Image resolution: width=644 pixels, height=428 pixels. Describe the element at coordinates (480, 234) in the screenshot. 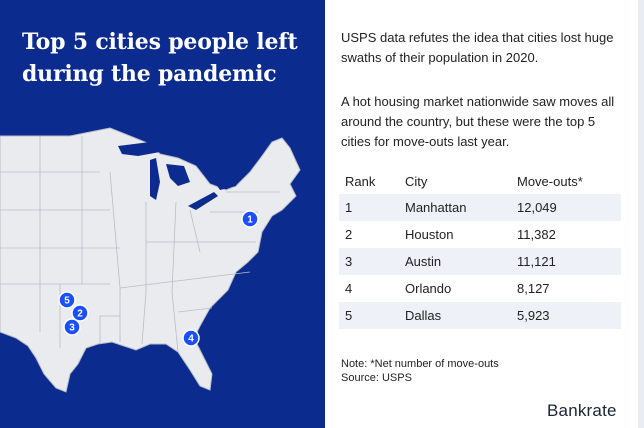

I see `table-row: 2 Houston 11,382` at that location.